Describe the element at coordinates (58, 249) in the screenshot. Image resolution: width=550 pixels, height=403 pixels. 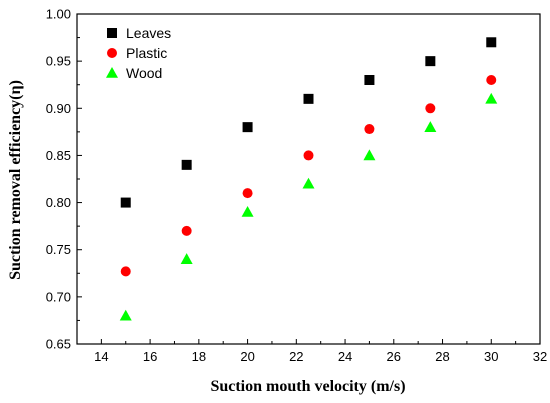
I see `y-tick-label: 0.75` at that location.